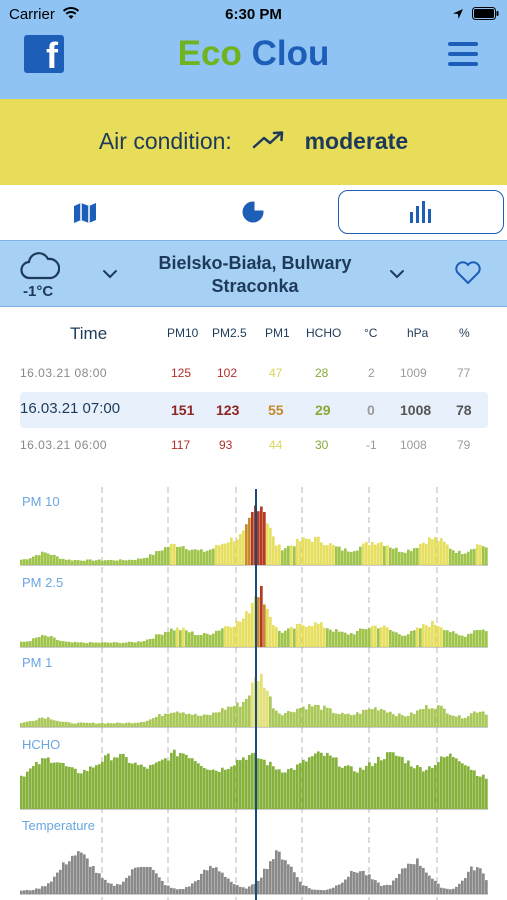 This screenshot has width=507, height=900. I want to click on chart-label-pm1: PM 1, so click(37, 662).